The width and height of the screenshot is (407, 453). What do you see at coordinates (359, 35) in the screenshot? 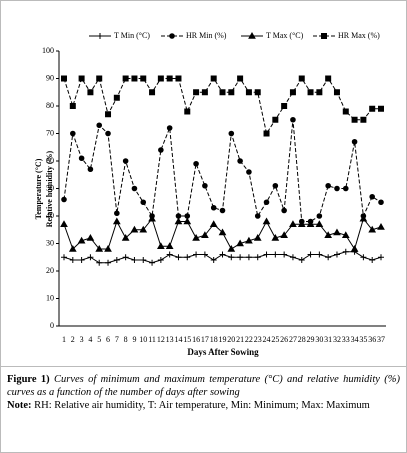
I see `legend-label: HR Max (%)` at bounding box center [359, 35].